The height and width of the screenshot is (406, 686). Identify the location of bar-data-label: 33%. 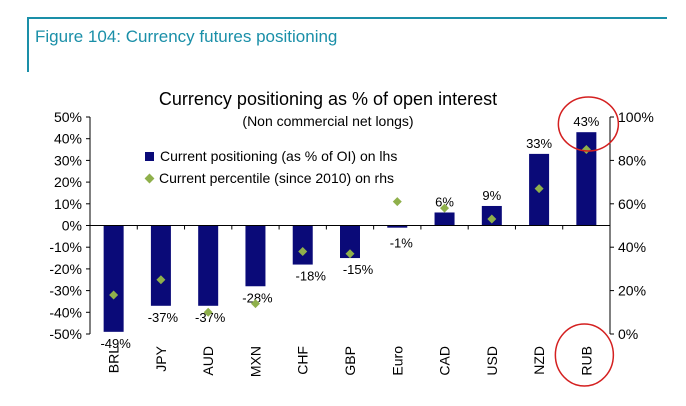
(539, 143).